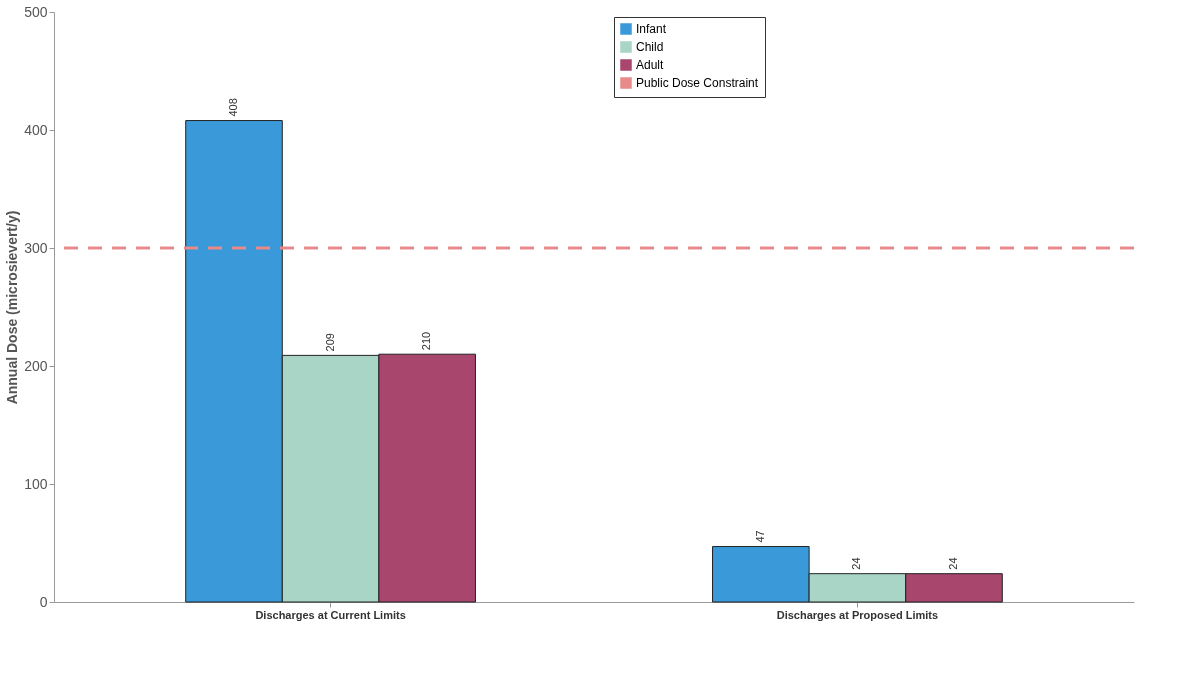 The width and height of the screenshot is (1201, 688). What do you see at coordinates (650, 65) in the screenshot?
I see `legend-label: Adult` at bounding box center [650, 65].